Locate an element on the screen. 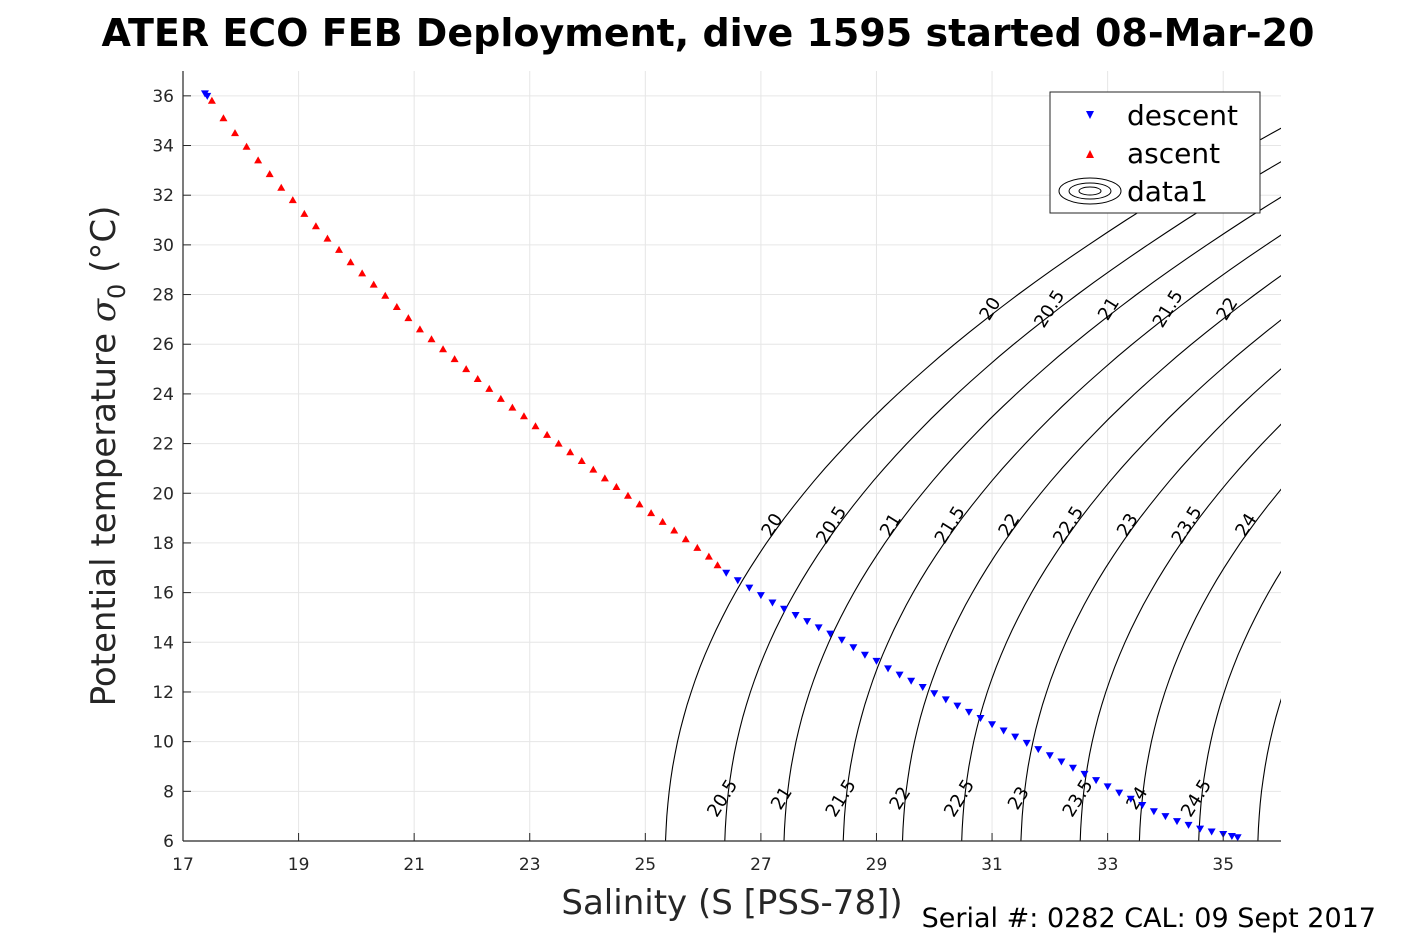 The image size is (1417, 945). x-tick-label: 31 is located at coordinates (992, 865).